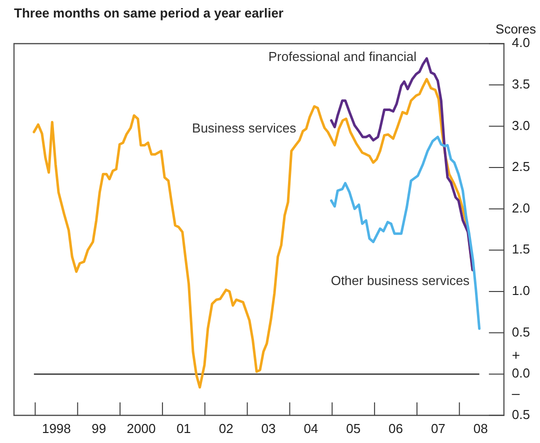 The width and height of the screenshot is (540, 443). Describe the element at coordinates (480, 428) in the screenshot. I see `x-tick-label: 08` at that location.